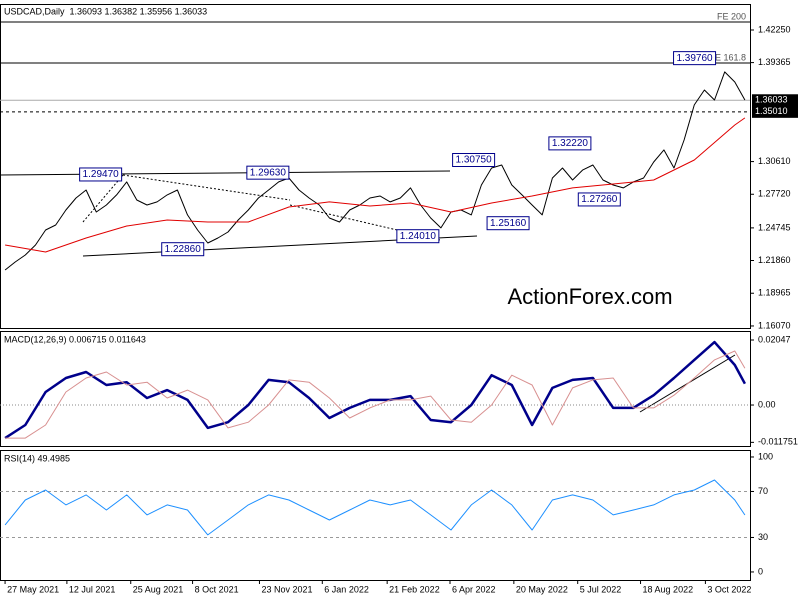 Image resolution: width=800 pixels, height=600 pixels. I want to click on rsi-title: RSI(14) 49.4985, so click(37, 458).